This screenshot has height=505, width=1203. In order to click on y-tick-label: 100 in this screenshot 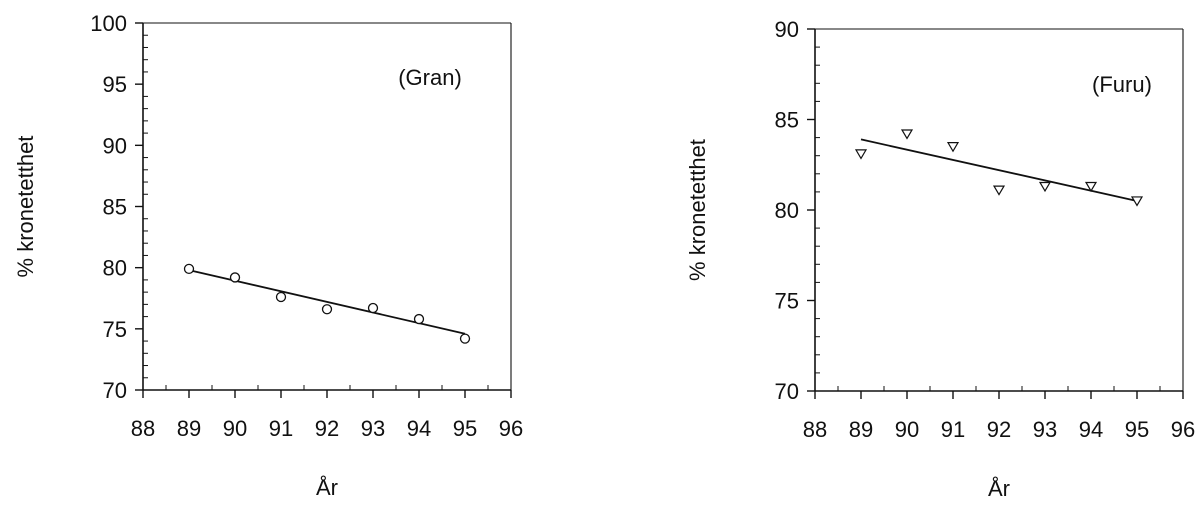, I will do `click(108, 23)`.